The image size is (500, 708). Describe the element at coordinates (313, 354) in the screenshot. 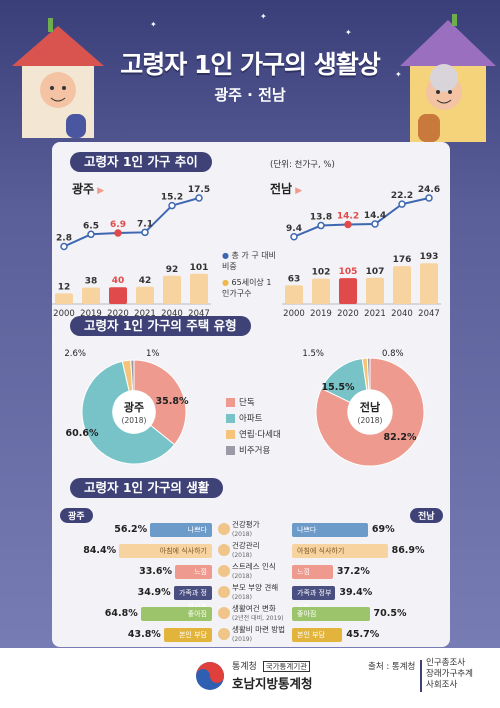

I see `pie-value-label: 1.5%` at that location.